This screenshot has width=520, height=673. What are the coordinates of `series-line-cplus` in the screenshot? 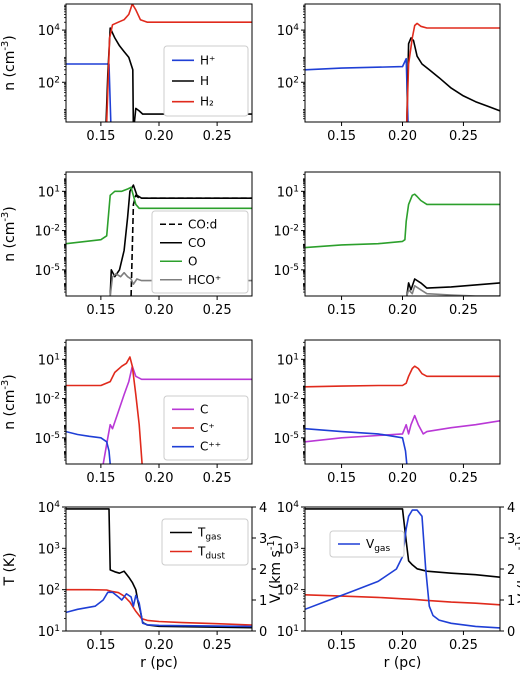 It's located at (402, 376).